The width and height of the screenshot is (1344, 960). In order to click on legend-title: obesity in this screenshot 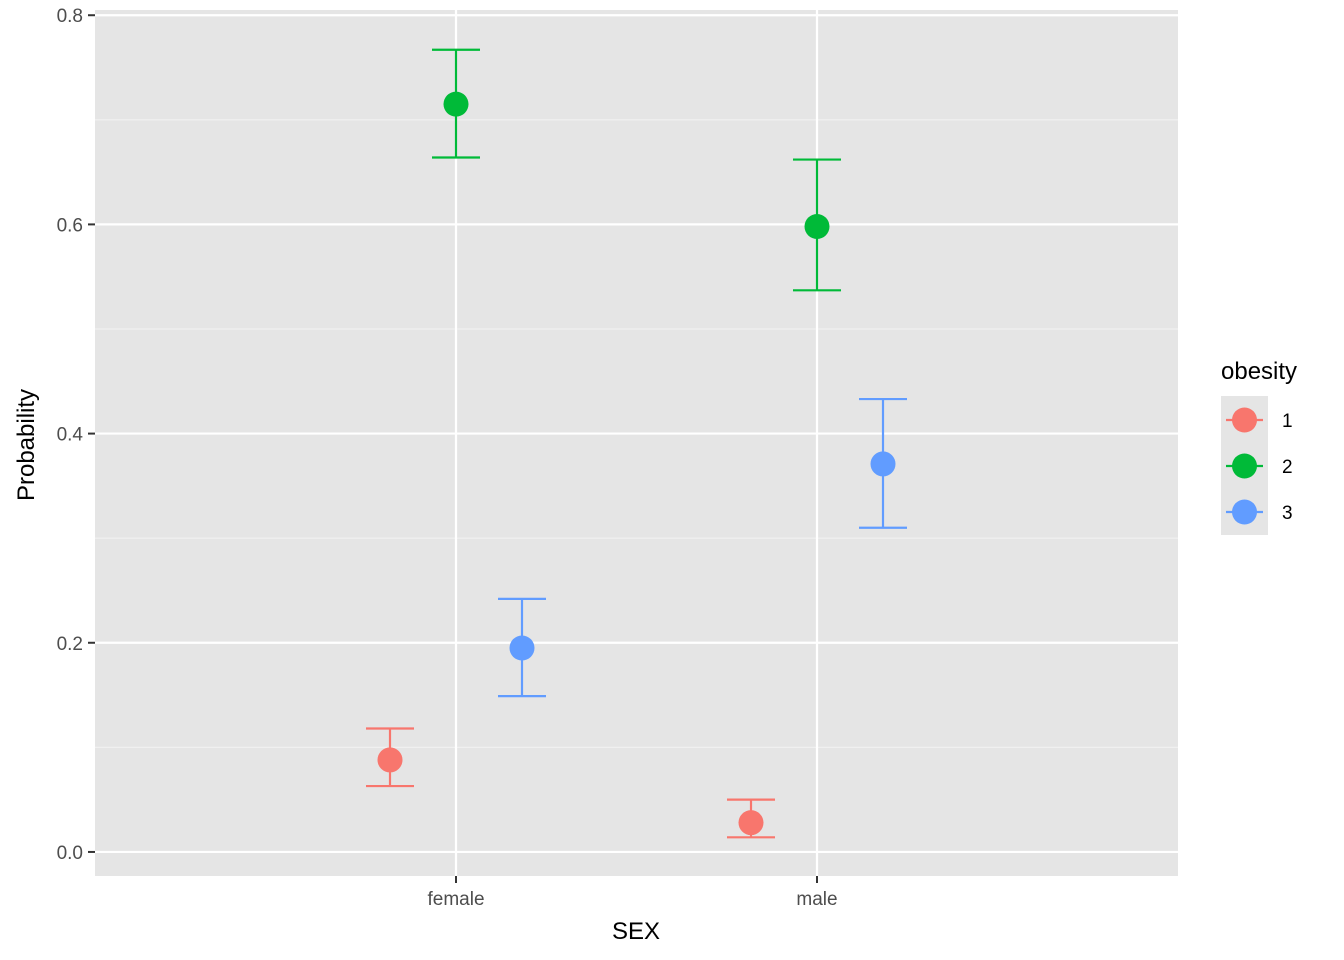, I will do `click(1259, 371)`.